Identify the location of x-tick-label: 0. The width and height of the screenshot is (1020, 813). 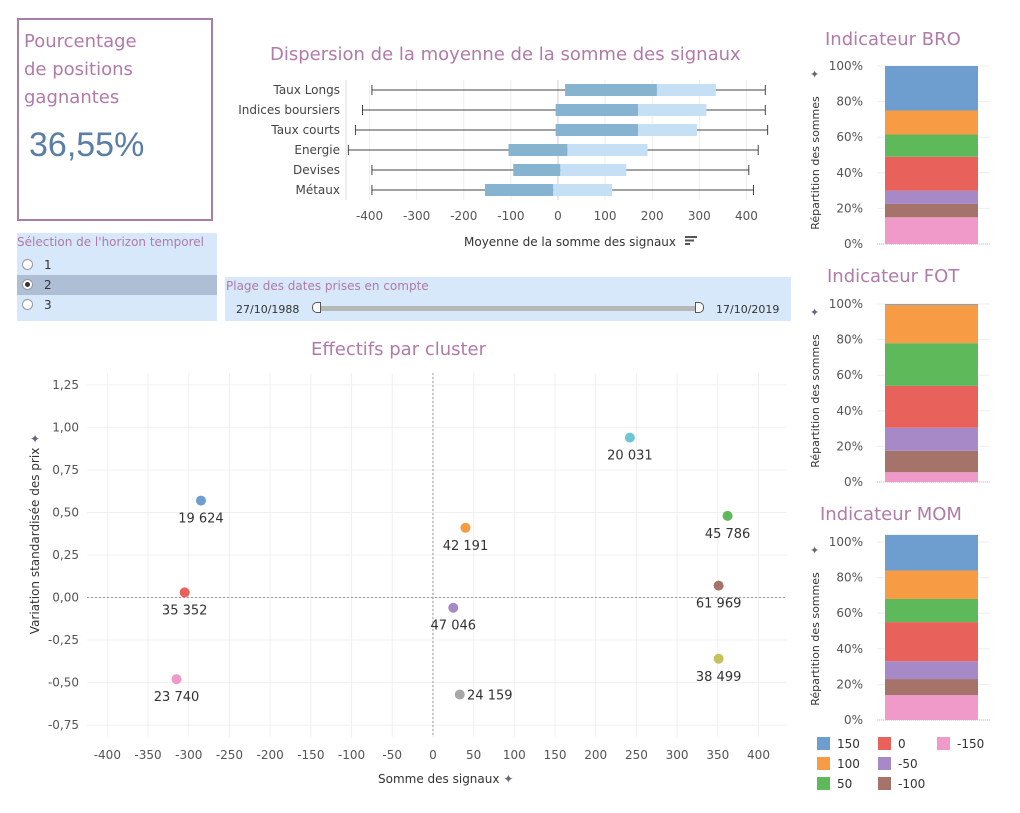
(558, 216).